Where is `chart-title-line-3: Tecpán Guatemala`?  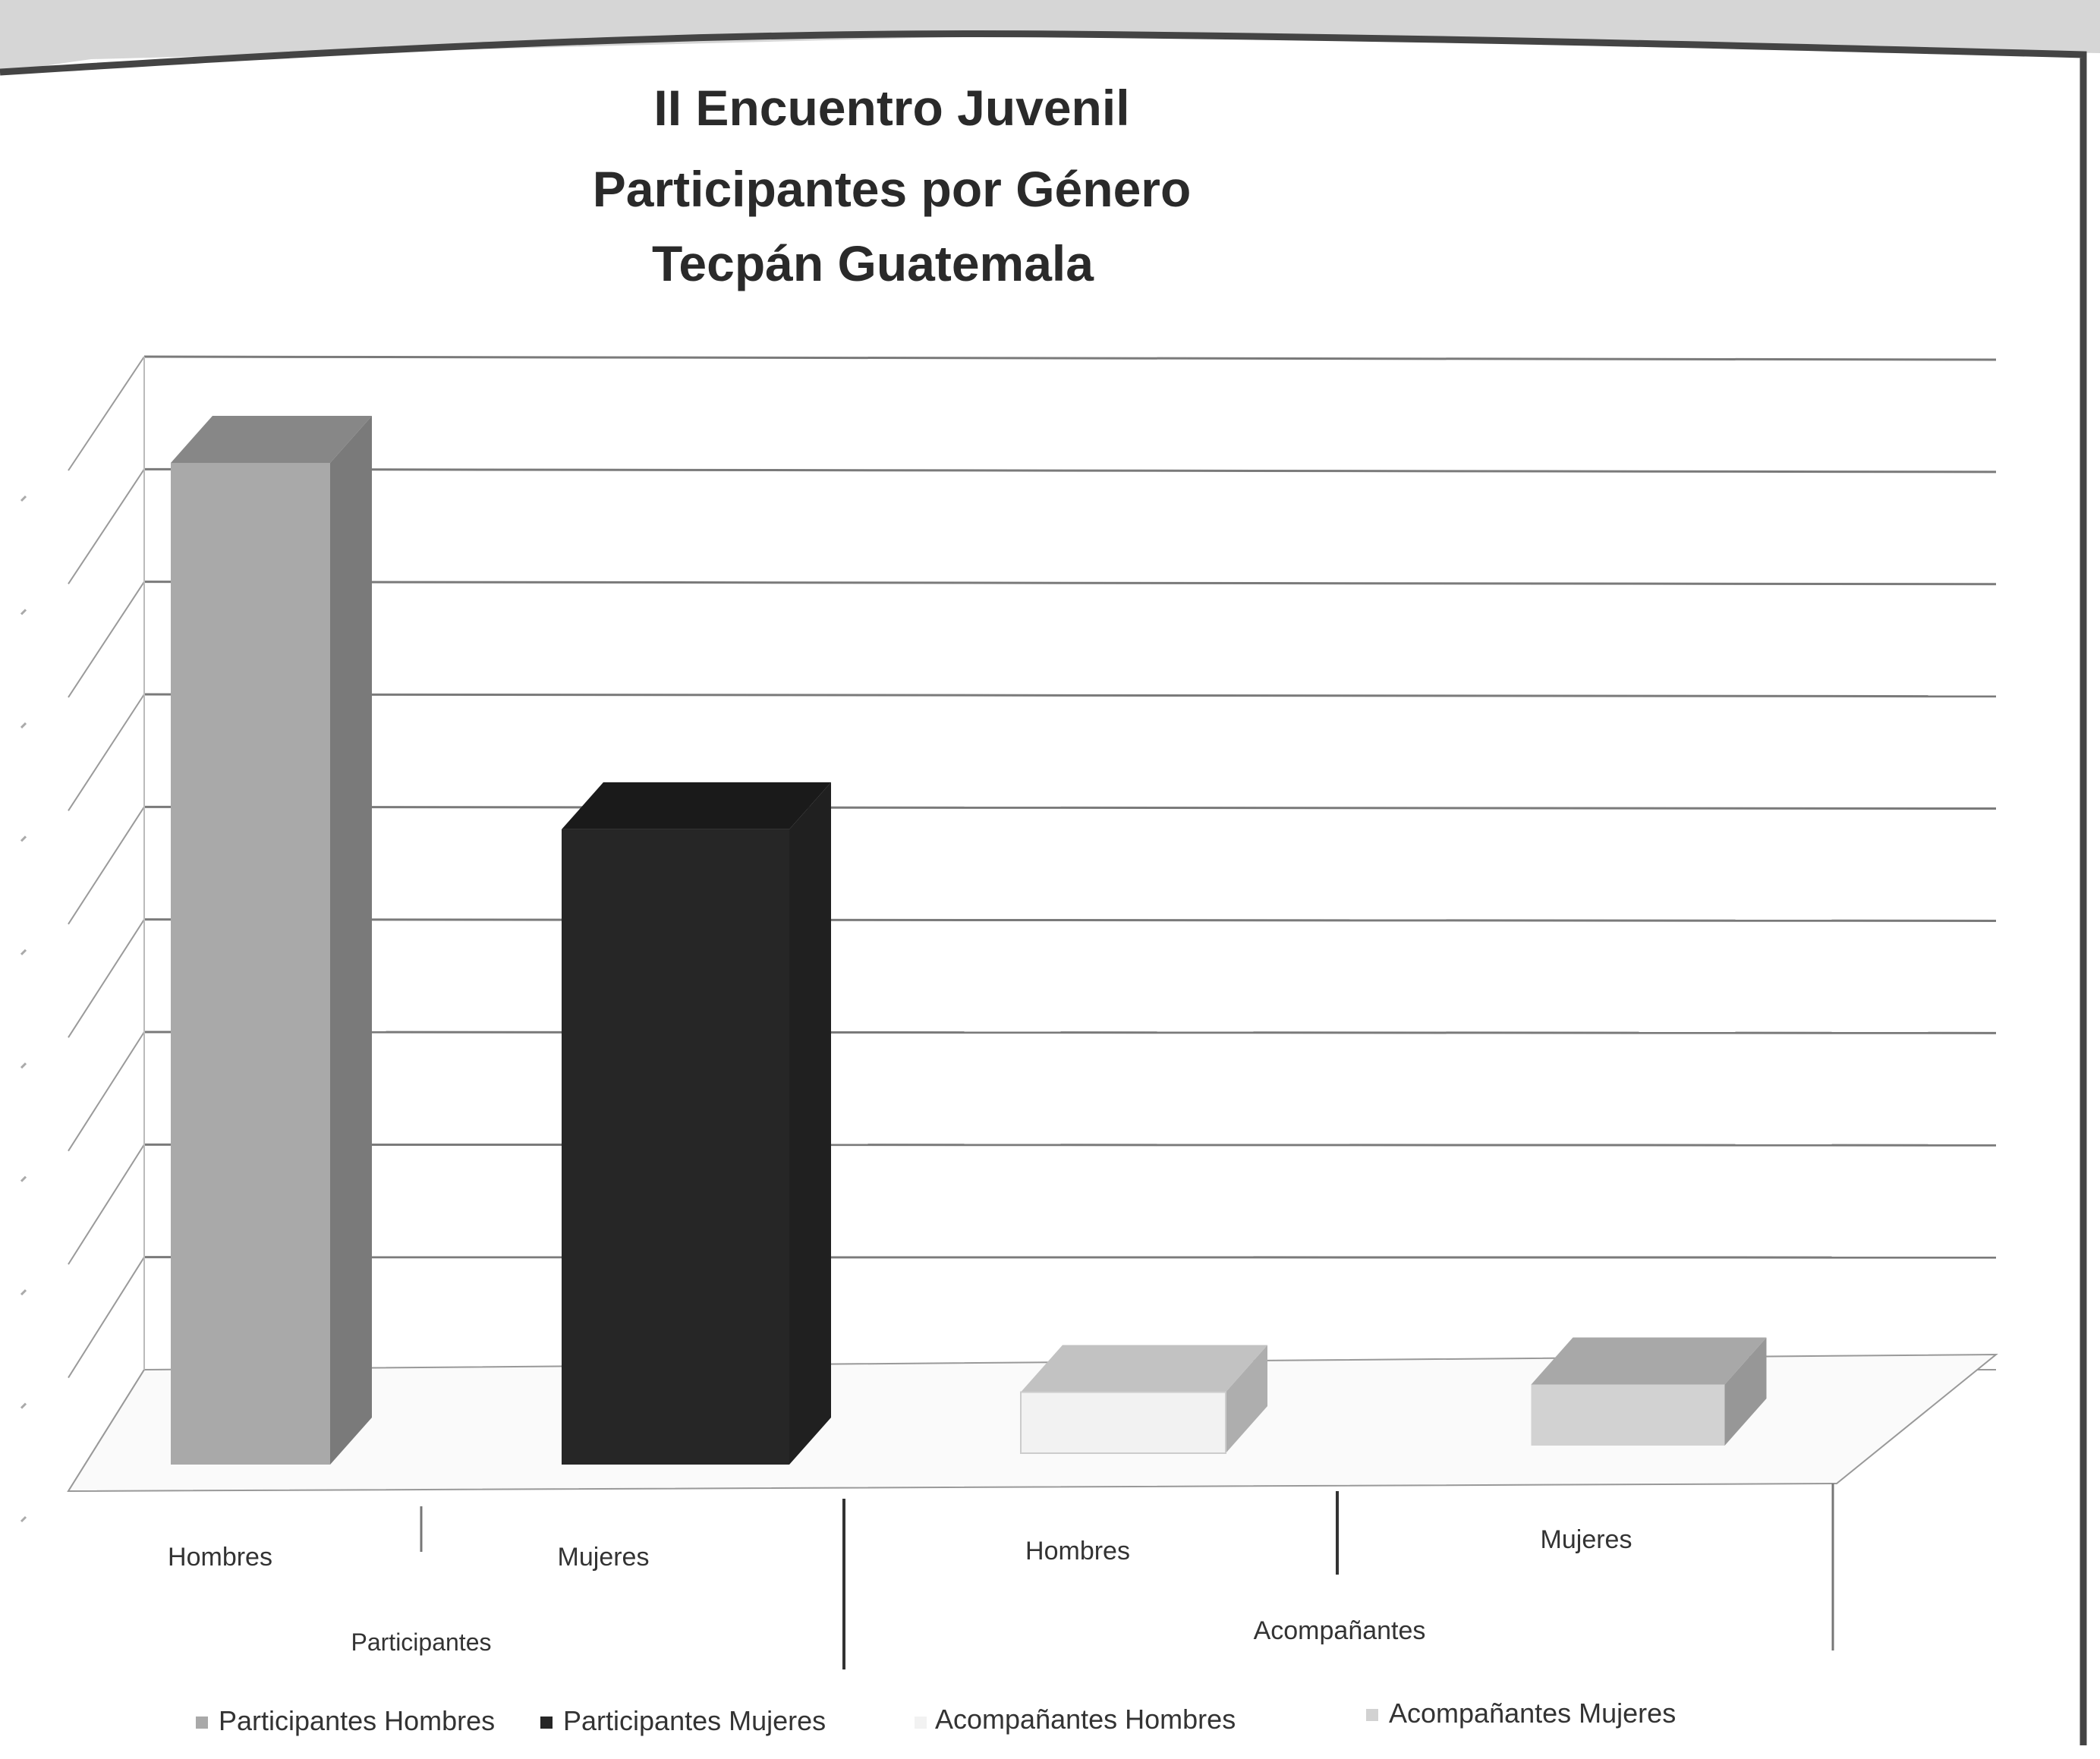
chart-title-line-3: Tecpán Guatemala is located at coordinates (873, 263).